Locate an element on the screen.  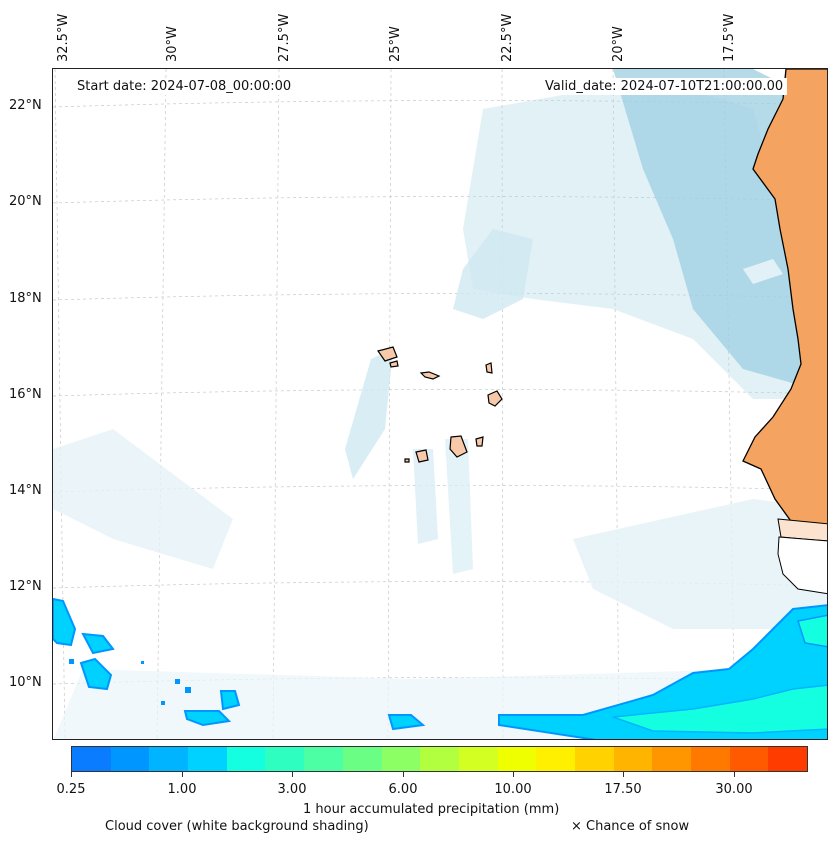
colorbar-label: 1 hour accumulated precipitation (mm) is located at coordinates (431, 809).